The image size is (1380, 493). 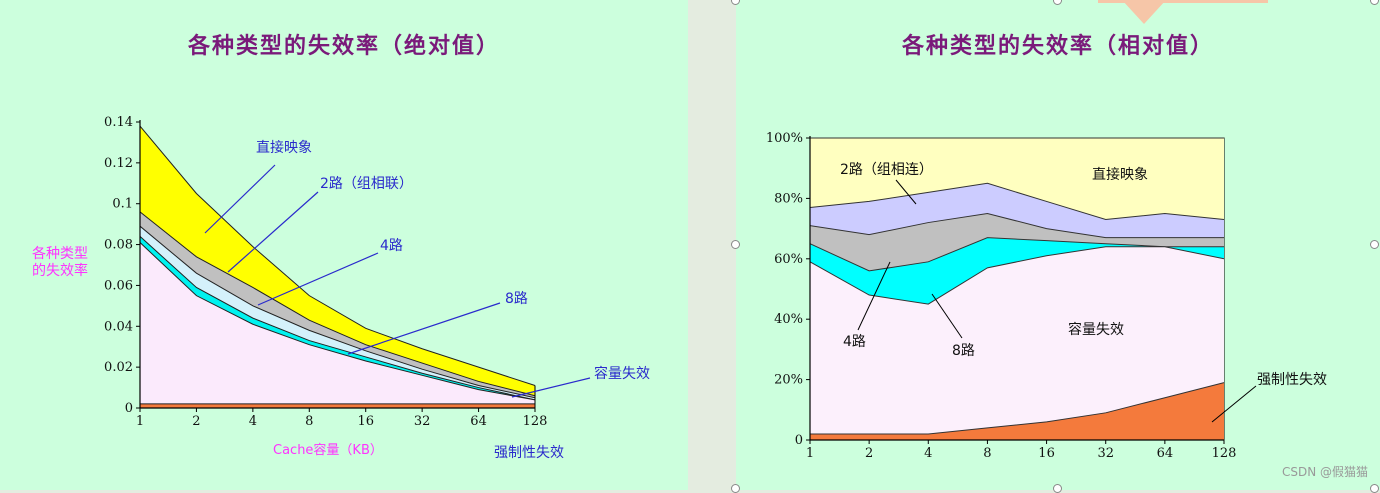 I want to click on annotation-2路组相联: 2路（组相联）, so click(x=366, y=184).